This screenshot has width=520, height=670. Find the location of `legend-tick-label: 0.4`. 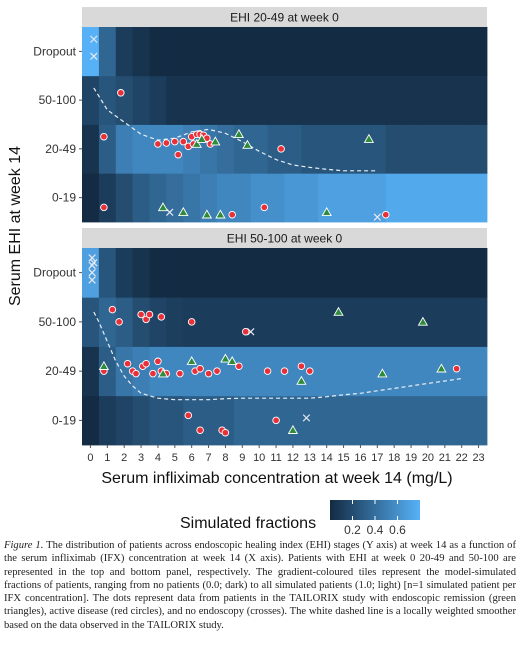

legend-tick-label: 0.4 is located at coordinates (375, 529).